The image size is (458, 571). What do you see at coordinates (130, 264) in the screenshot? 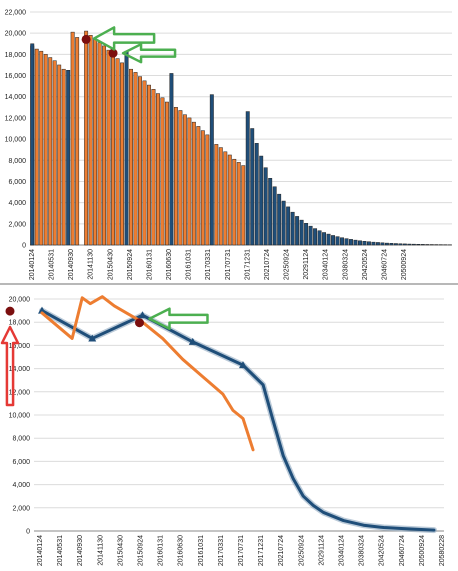
I see `x-tick-label: 20150924` at bounding box center [130, 264].